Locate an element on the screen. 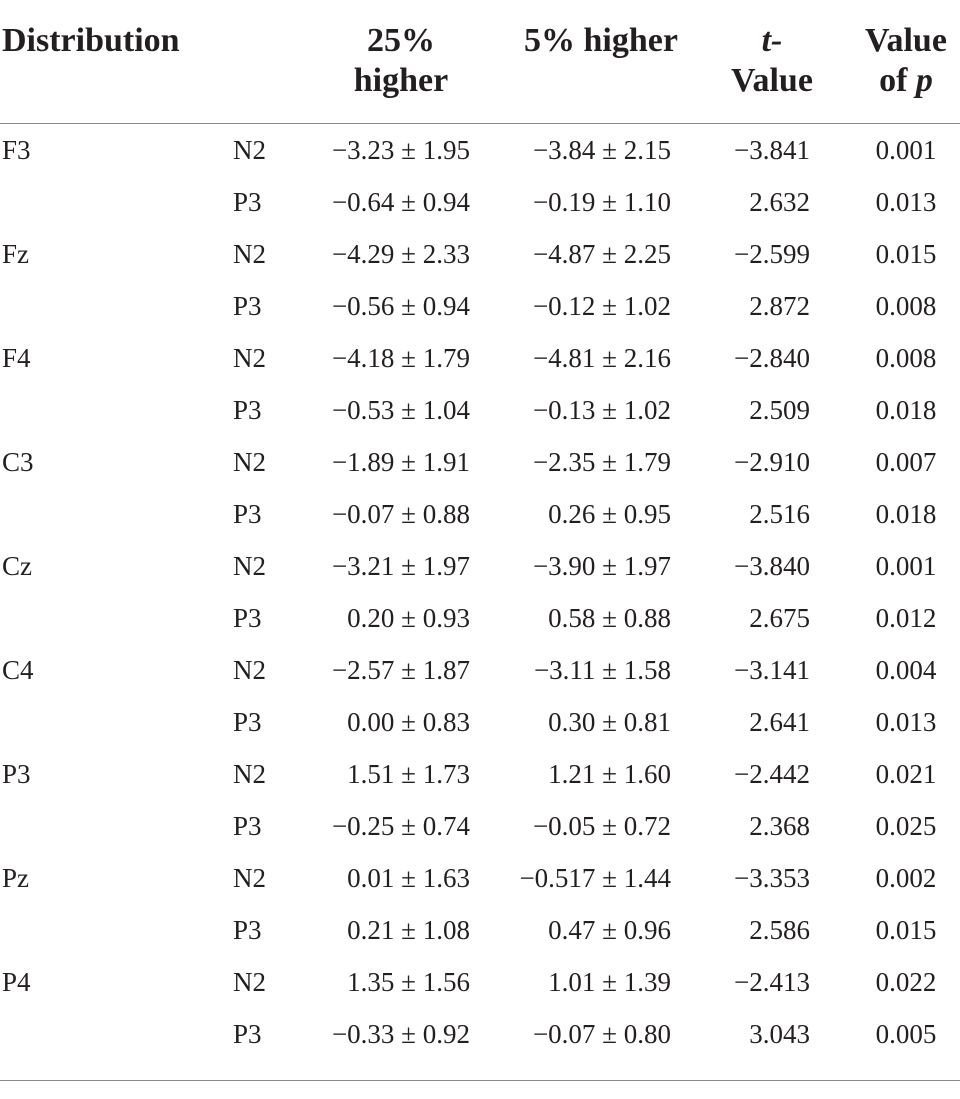  table-row: P4 N2 1.35 ± 1.56 1.01 ± 1.39 −2.413 0.022 is located at coordinates (480, 982).